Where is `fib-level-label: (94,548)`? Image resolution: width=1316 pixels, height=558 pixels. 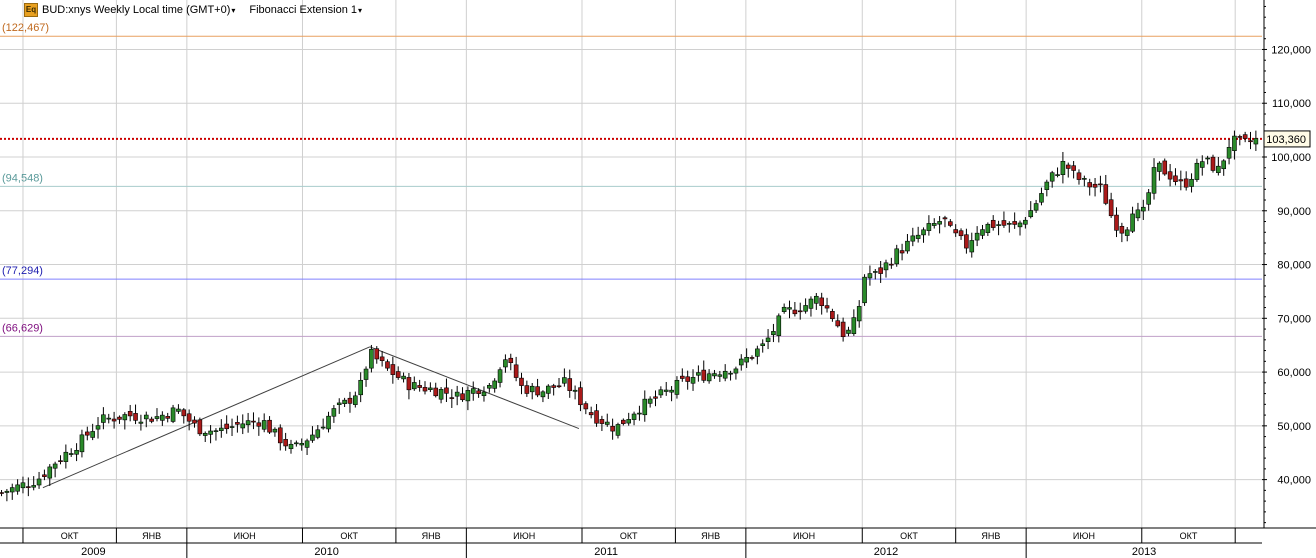 fib-level-label: (94,548) is located at coordinates (22, 178).